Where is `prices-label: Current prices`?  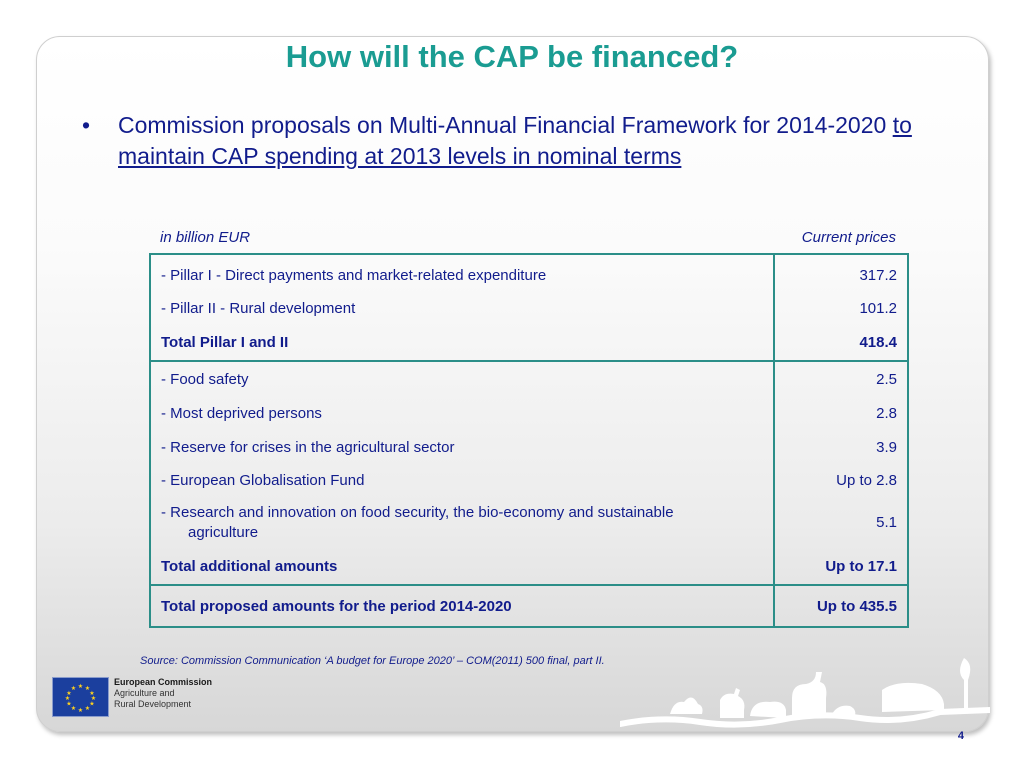
prices-label: Current prices is located at coordinates (848, 237).